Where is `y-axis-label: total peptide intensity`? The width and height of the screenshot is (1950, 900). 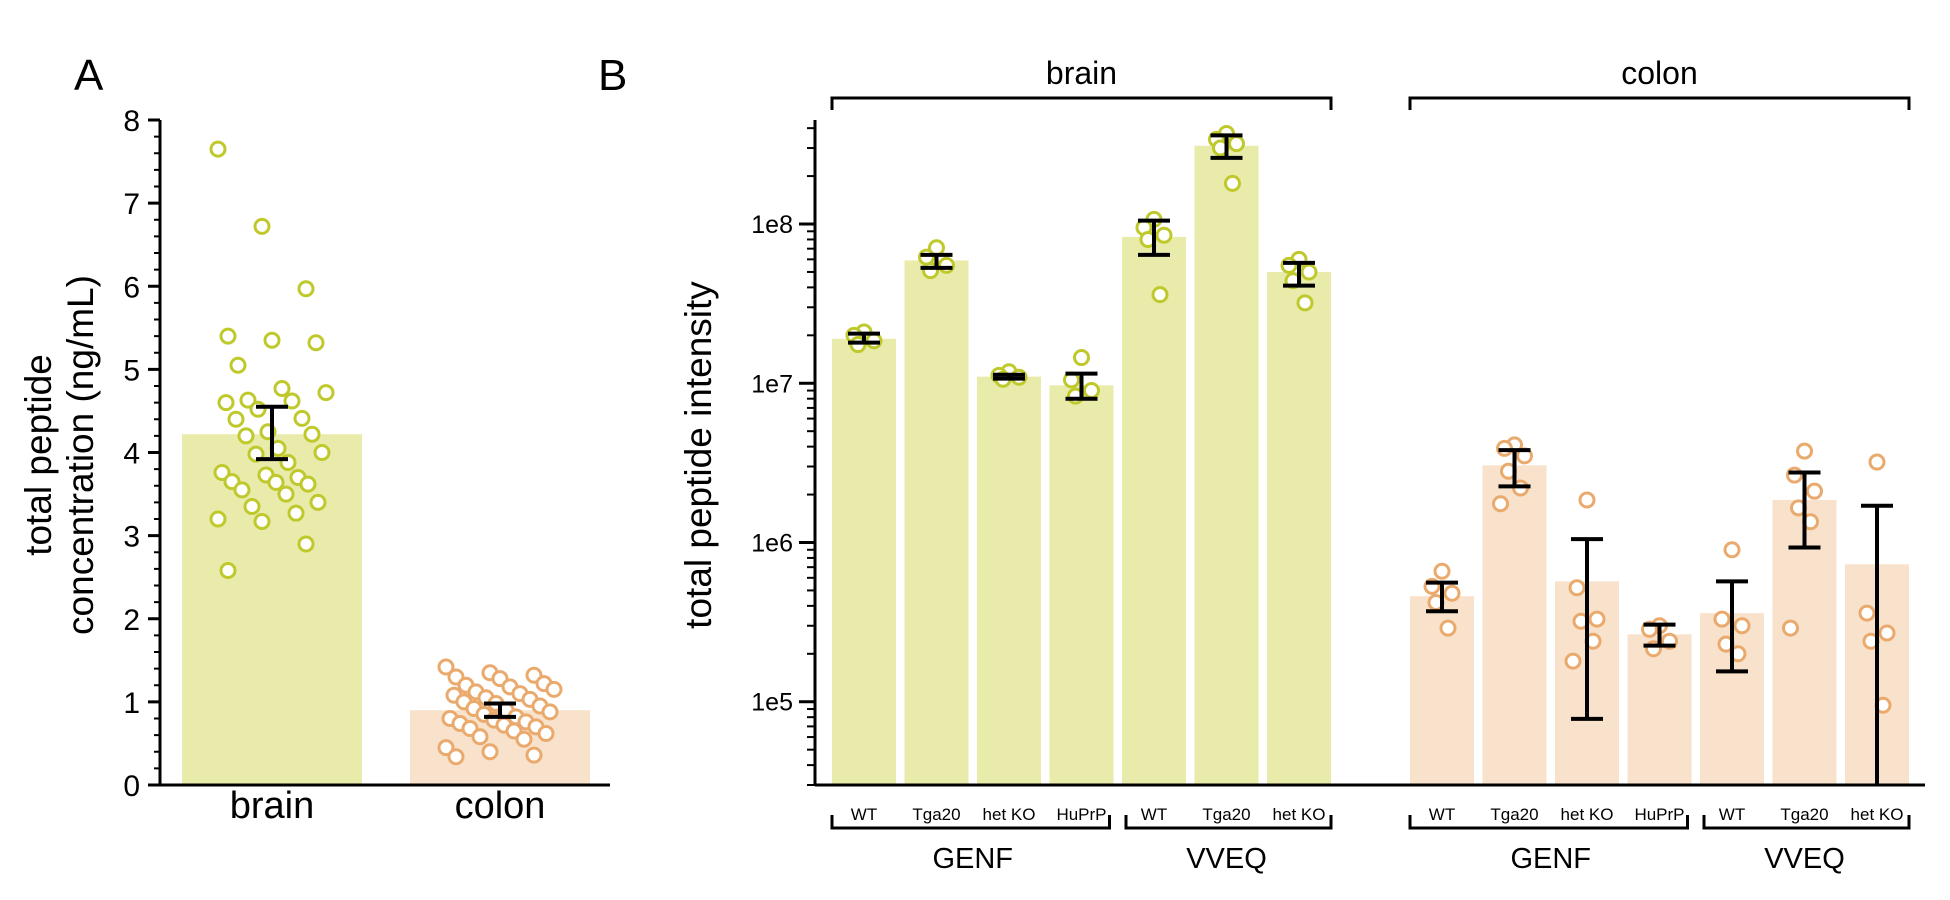
y-axis-label: total peptide intensity is located at coordinates (698, 455).